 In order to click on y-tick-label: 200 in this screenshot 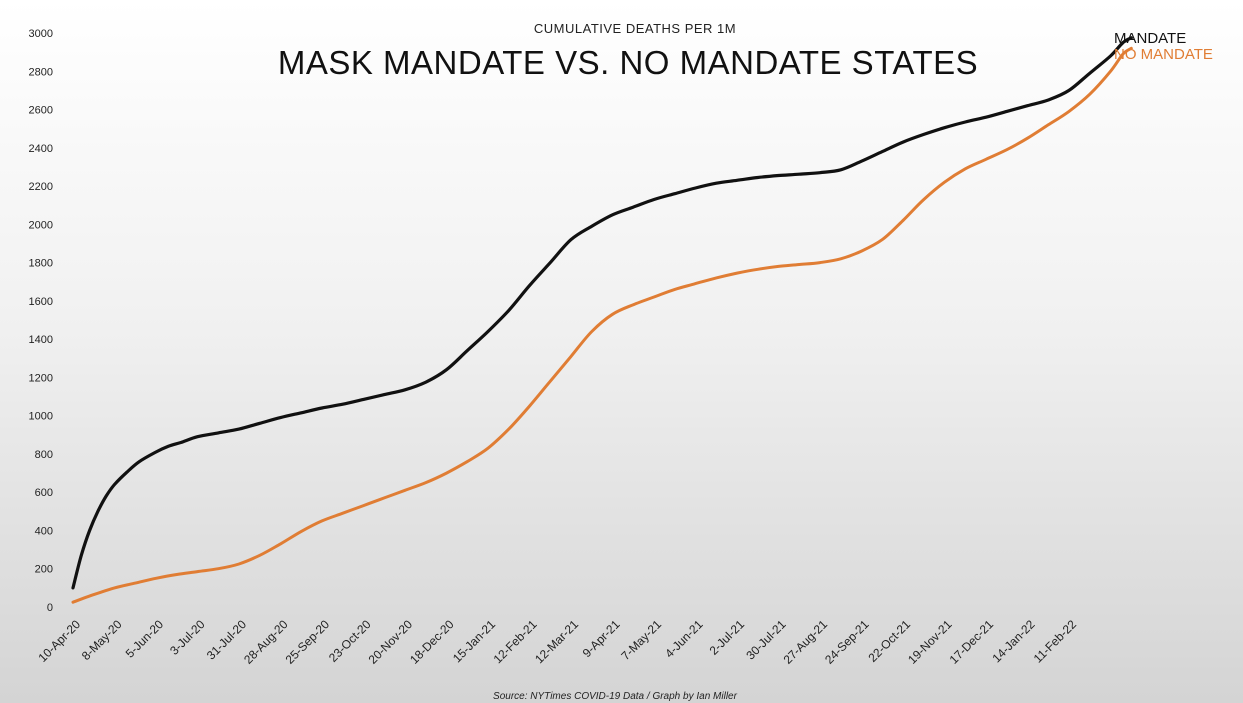, I will do `click(44, 570)`.